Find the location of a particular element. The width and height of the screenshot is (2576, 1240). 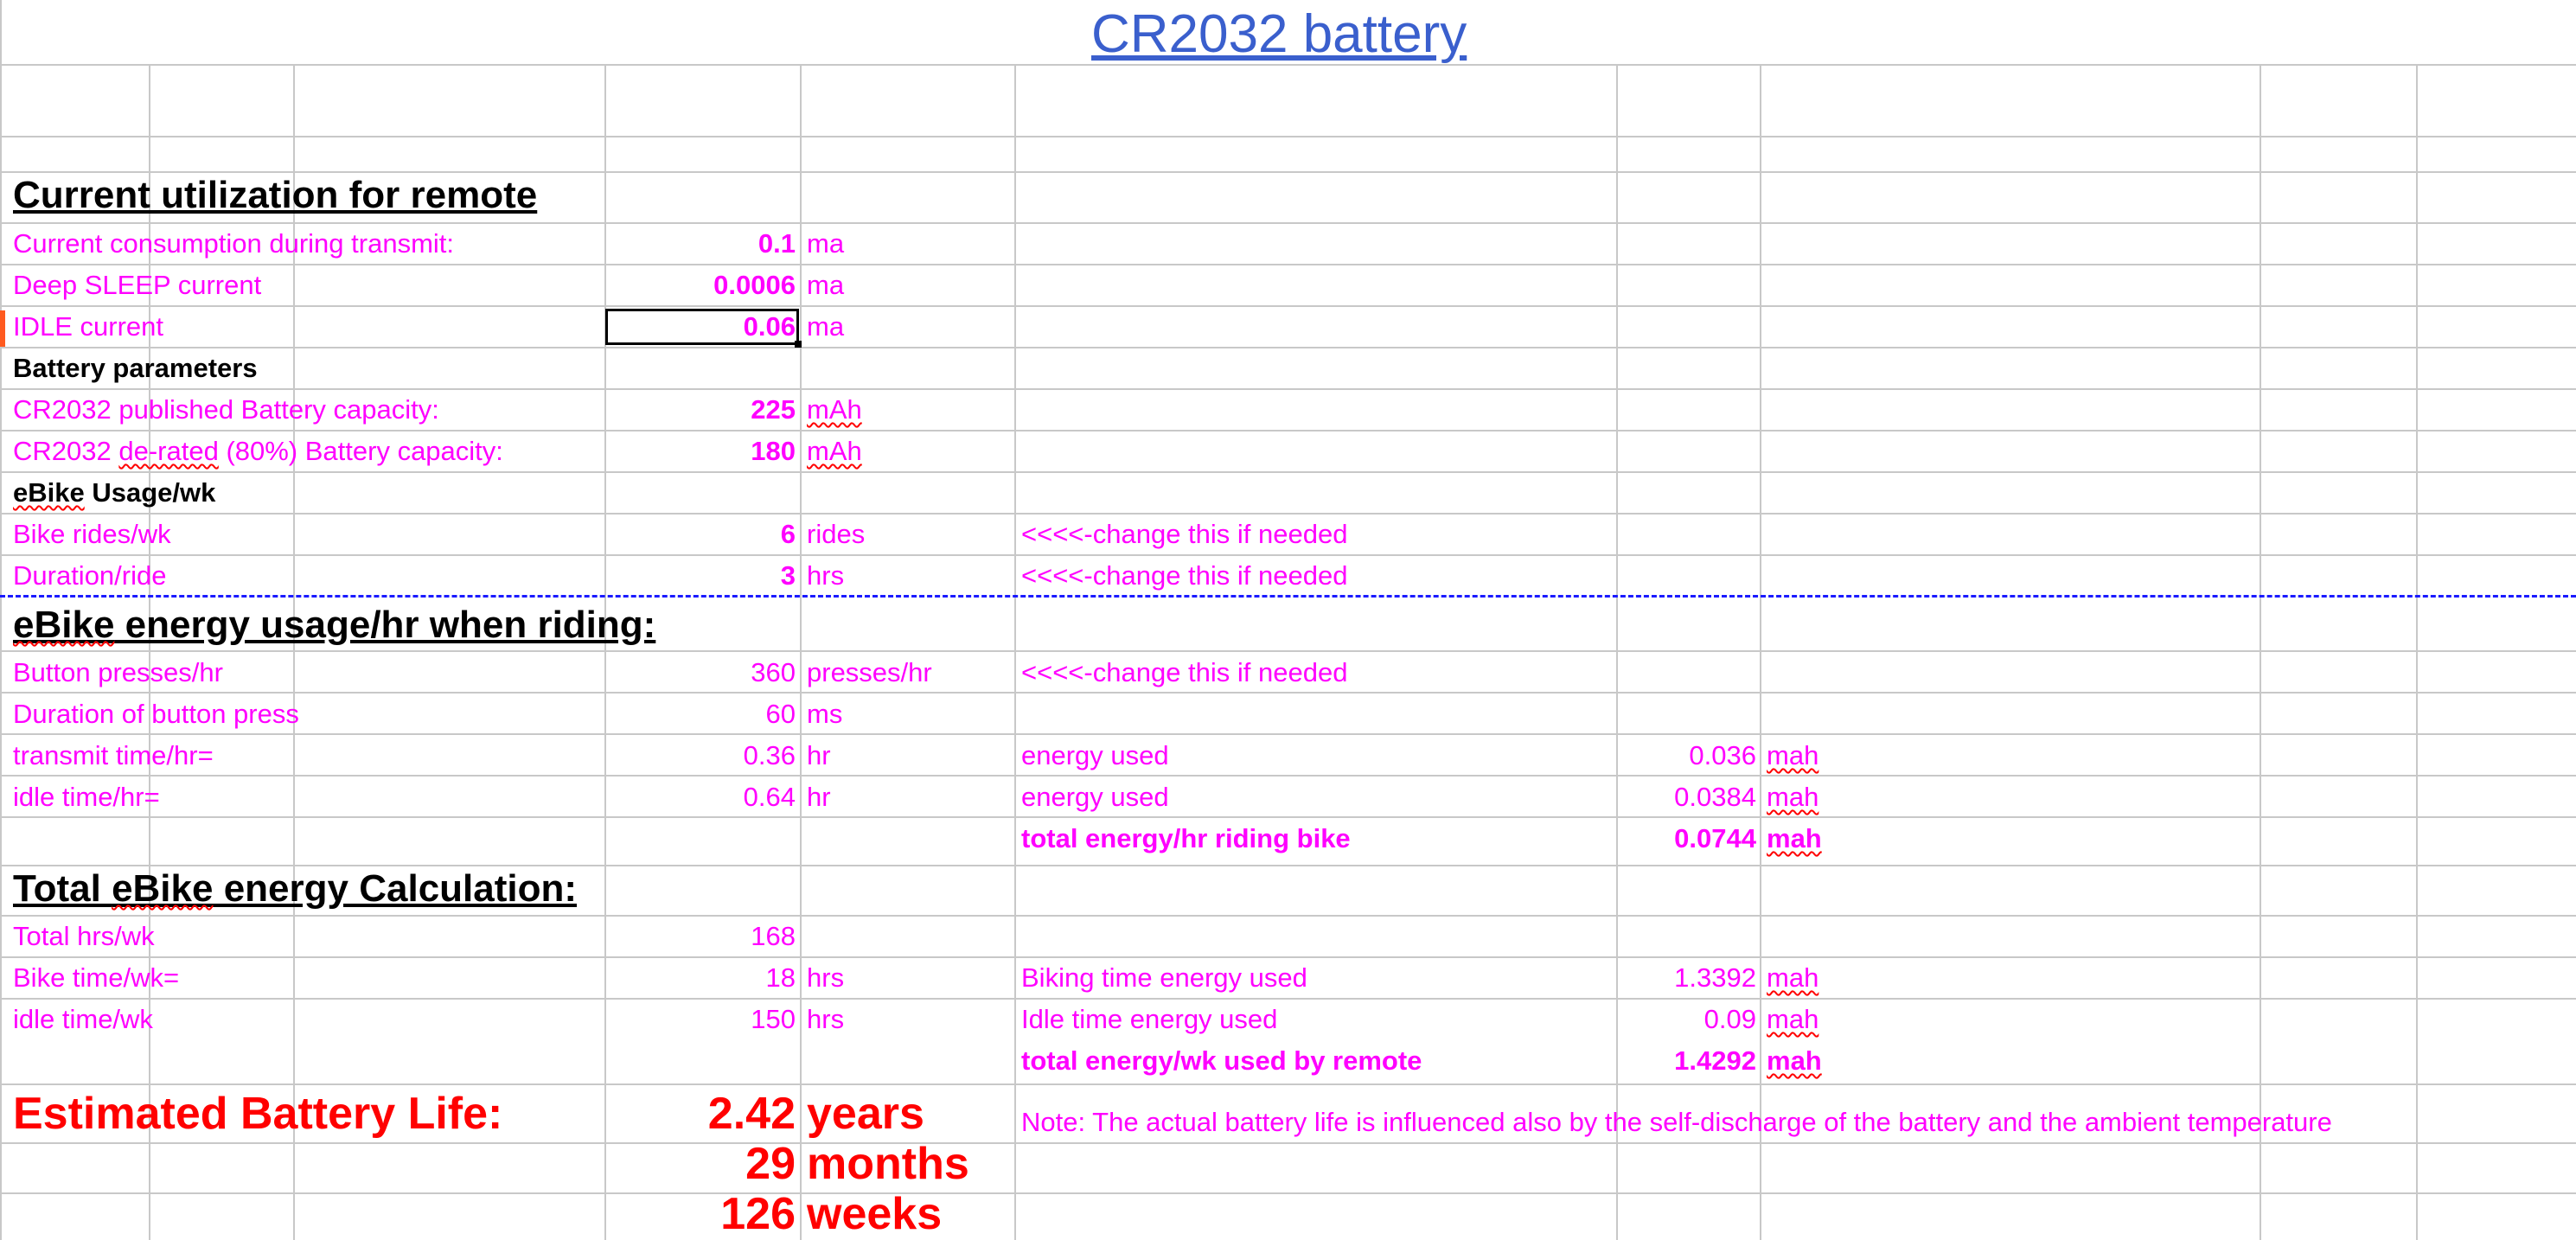

section-ebike-usage-part: Usage/wk is located at coordinates (150, 493).